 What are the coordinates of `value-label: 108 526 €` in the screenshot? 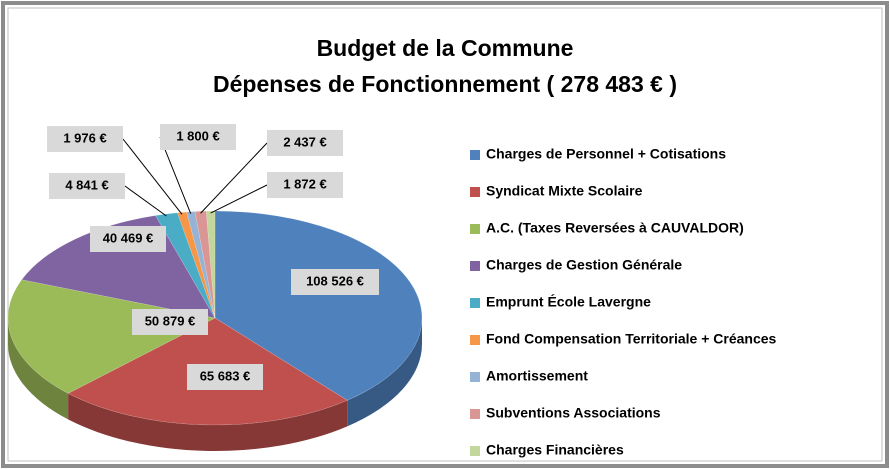 It's located at (335, 280).